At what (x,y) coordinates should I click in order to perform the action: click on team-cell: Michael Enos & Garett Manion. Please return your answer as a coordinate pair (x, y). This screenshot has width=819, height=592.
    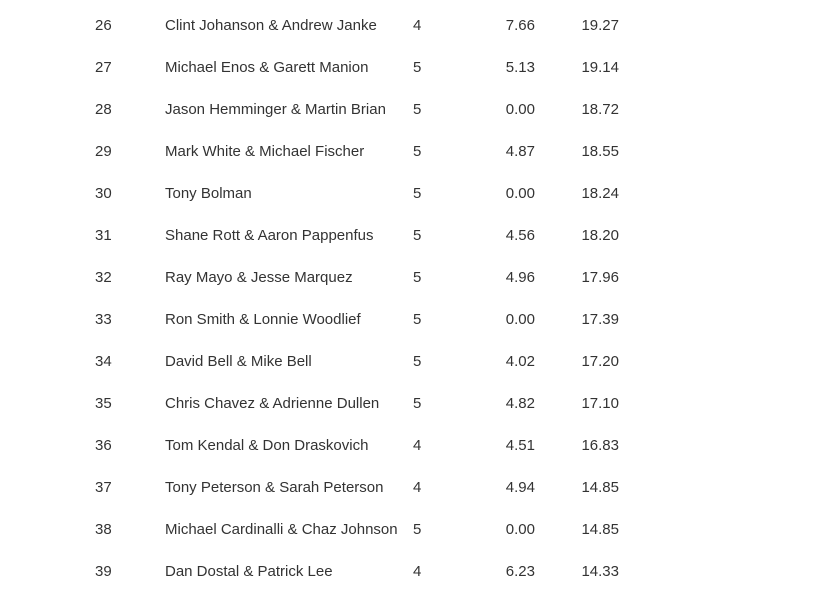
    Looking at the image, I should click on (267, 67).